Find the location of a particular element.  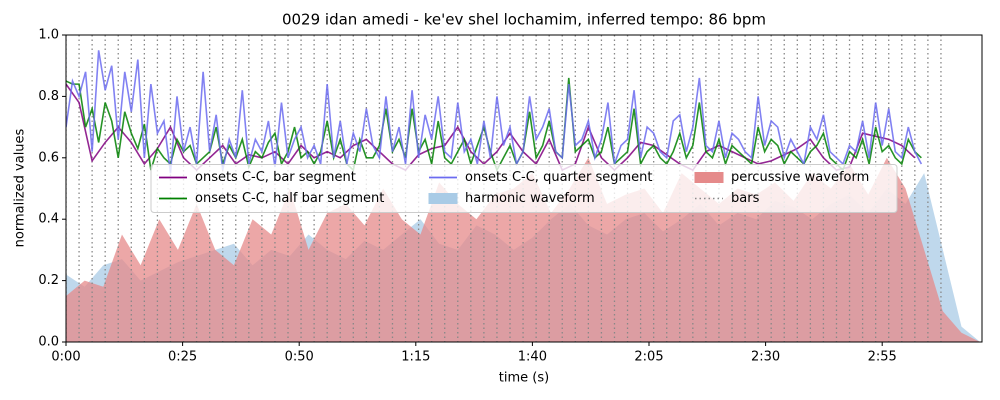

x-tick-label: 1:40 is located at coordinates (532, 357).